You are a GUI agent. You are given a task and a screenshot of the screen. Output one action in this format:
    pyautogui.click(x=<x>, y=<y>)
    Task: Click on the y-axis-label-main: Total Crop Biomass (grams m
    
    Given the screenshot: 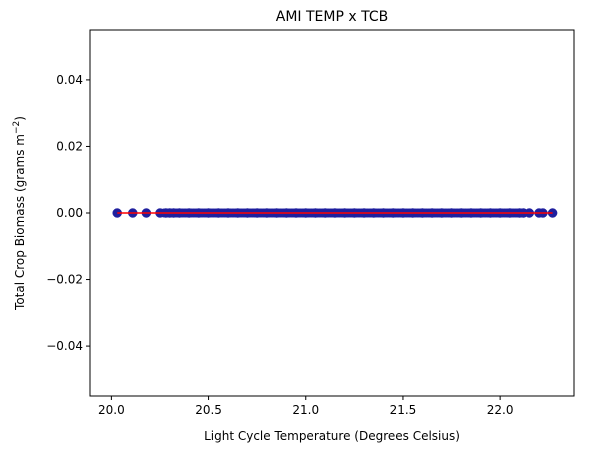 What is the action you would take?
    pyautogui.click(x=20, y=222)
    